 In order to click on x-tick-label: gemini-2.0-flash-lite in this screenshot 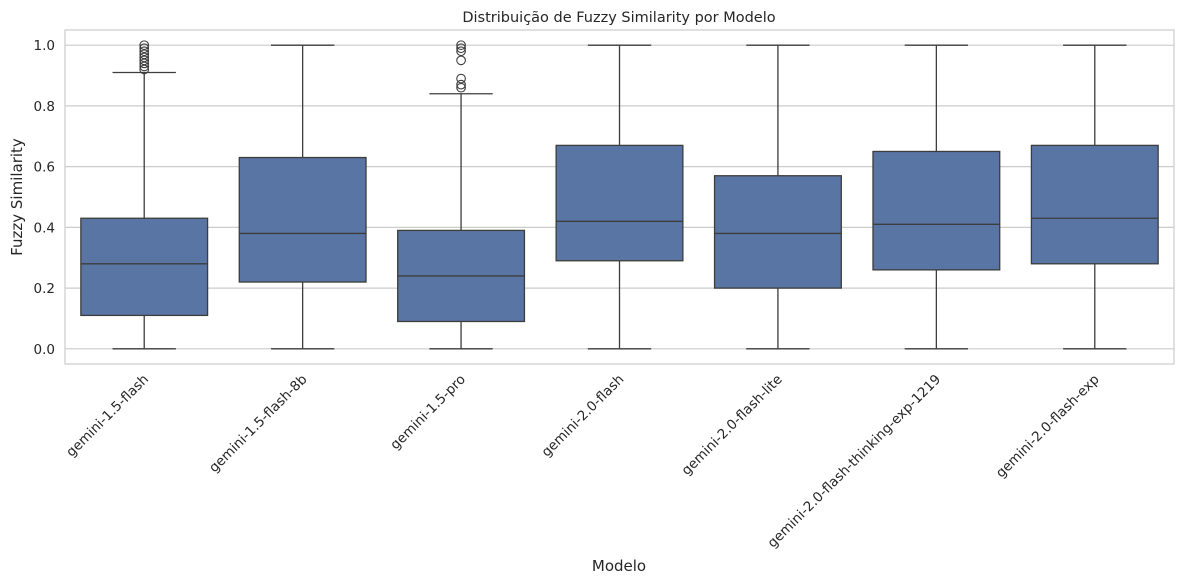, I will do `click(732, 425)`.